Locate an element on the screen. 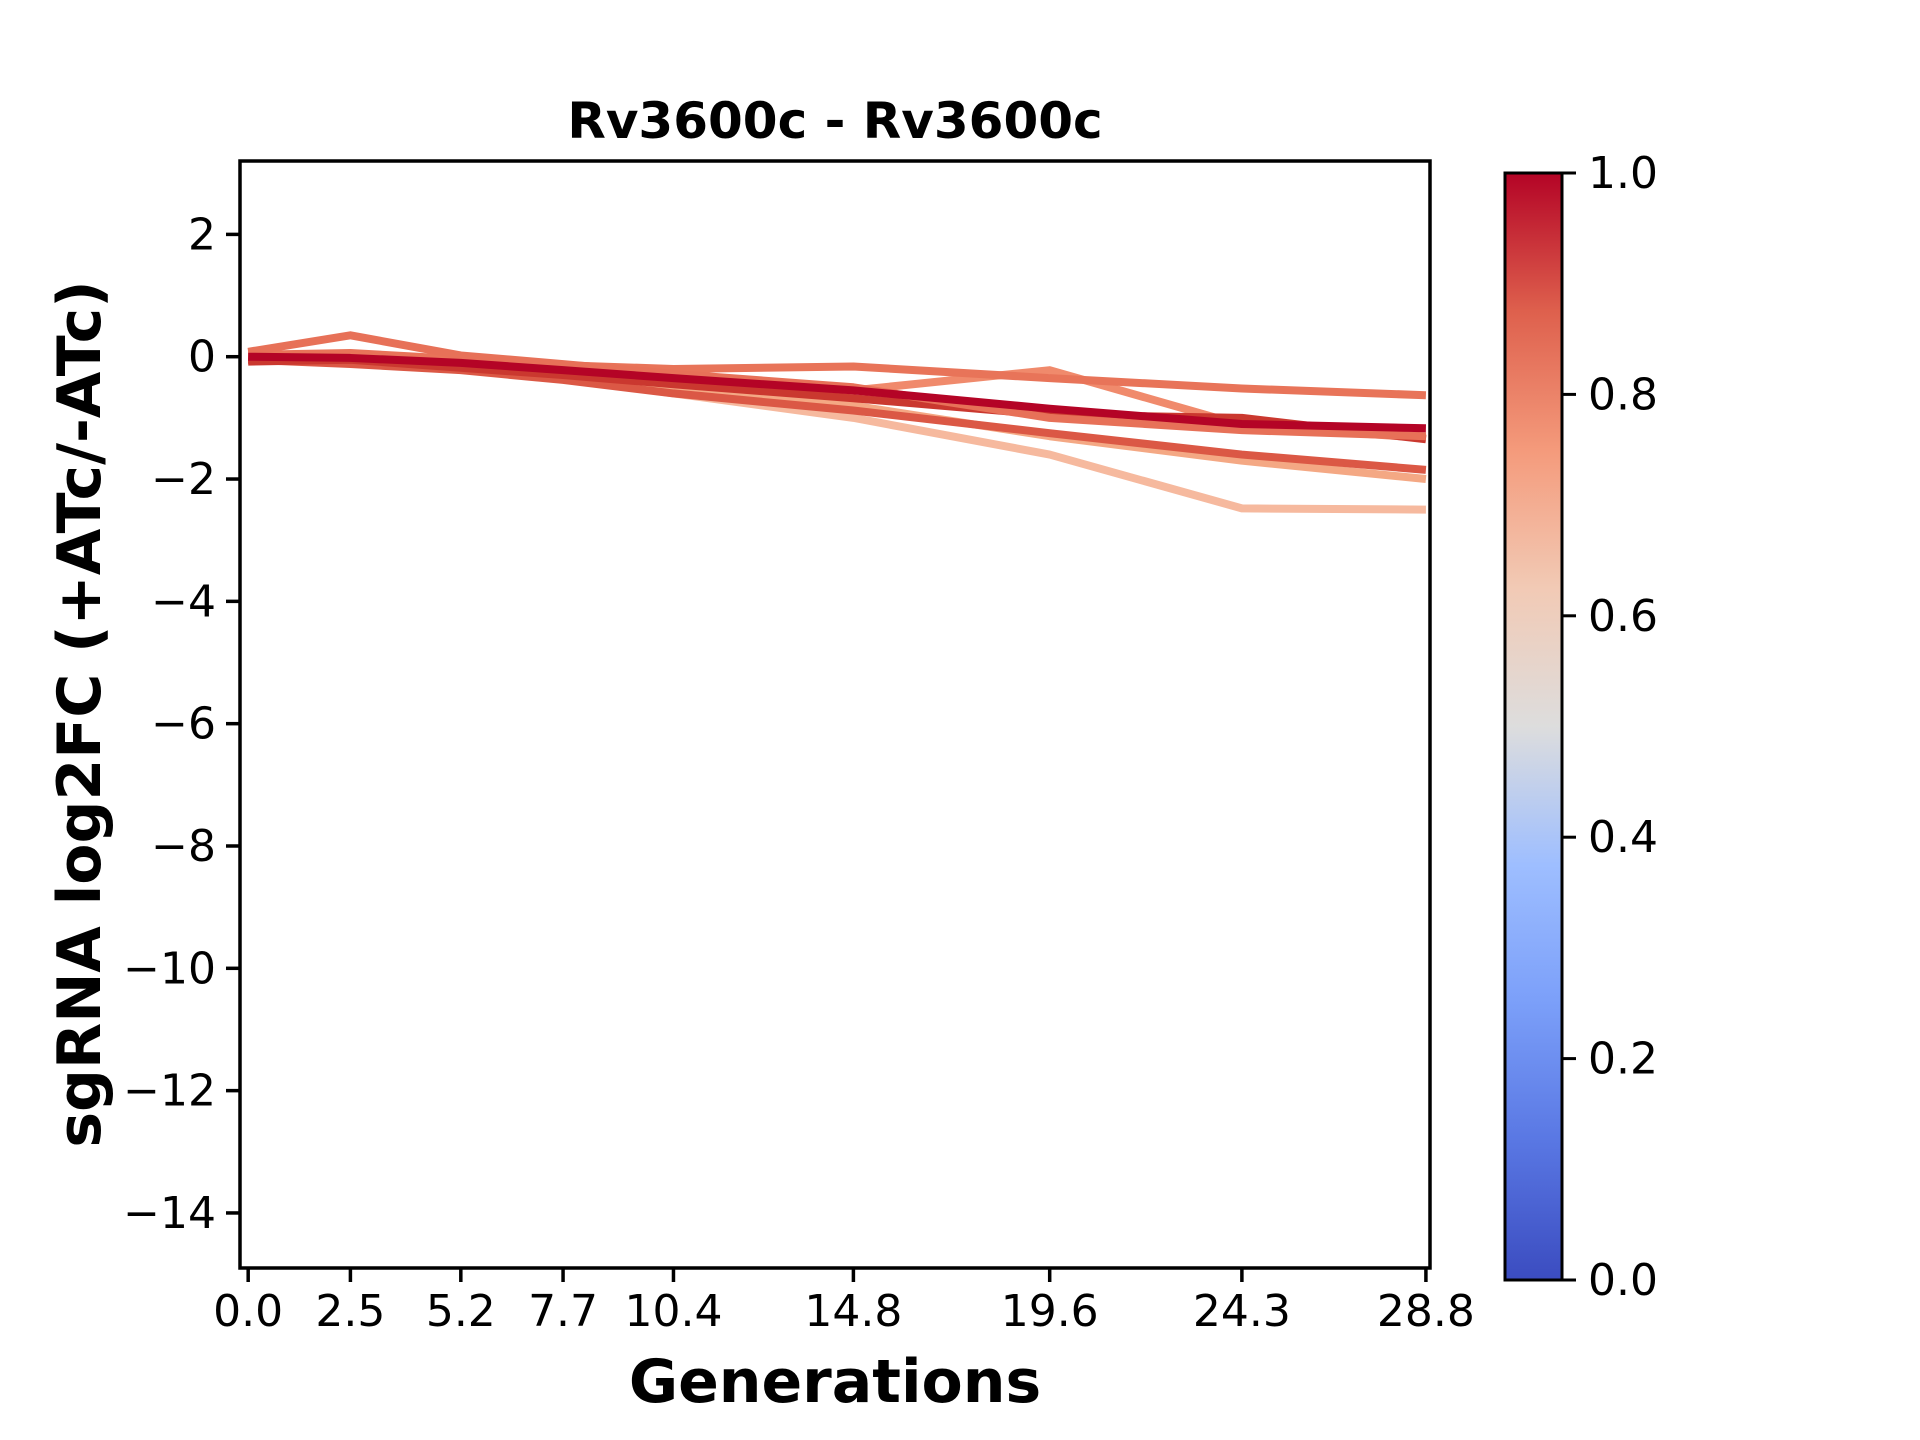 This screenshot has height=1440, width=1920. x-axis-label: Generations is located at coordinates (835, 1382).